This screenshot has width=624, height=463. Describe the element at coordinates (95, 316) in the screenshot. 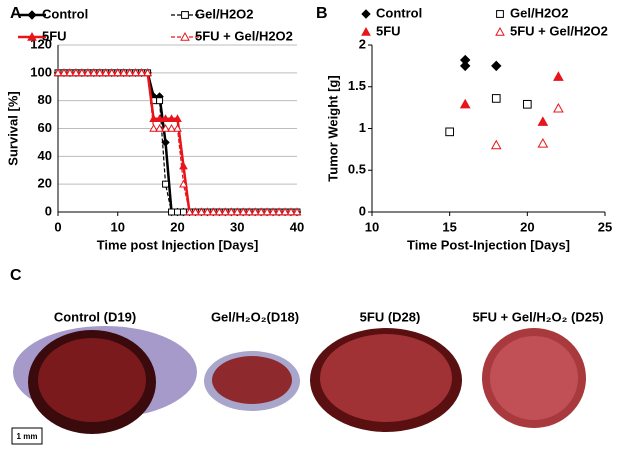

I see `image-caption: Control (D19)` at that location.